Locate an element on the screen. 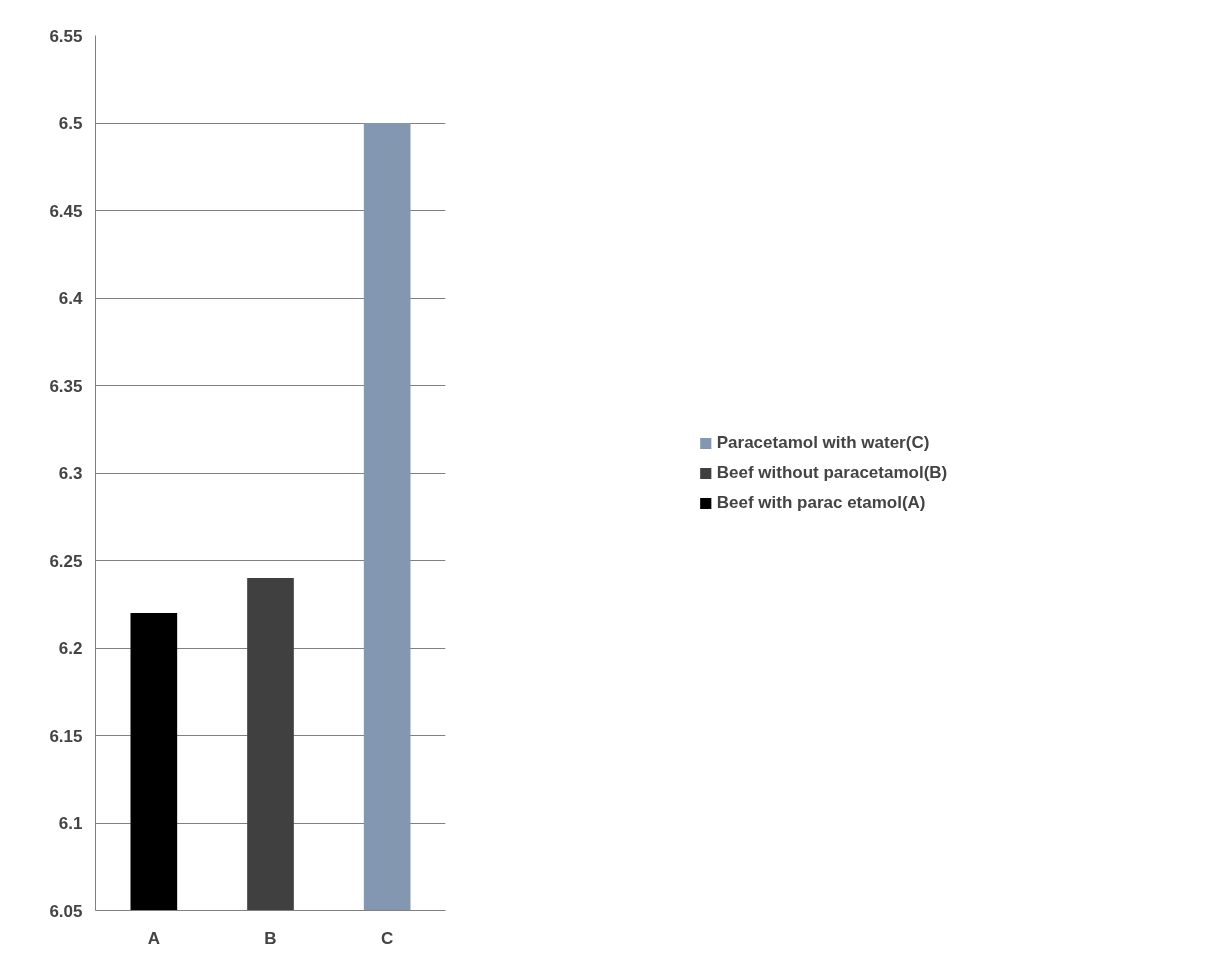 Image resolution: width=1207 pixels, height=980 pixels. y-tick-label: 6.3 is located at coordinates (70, 473).